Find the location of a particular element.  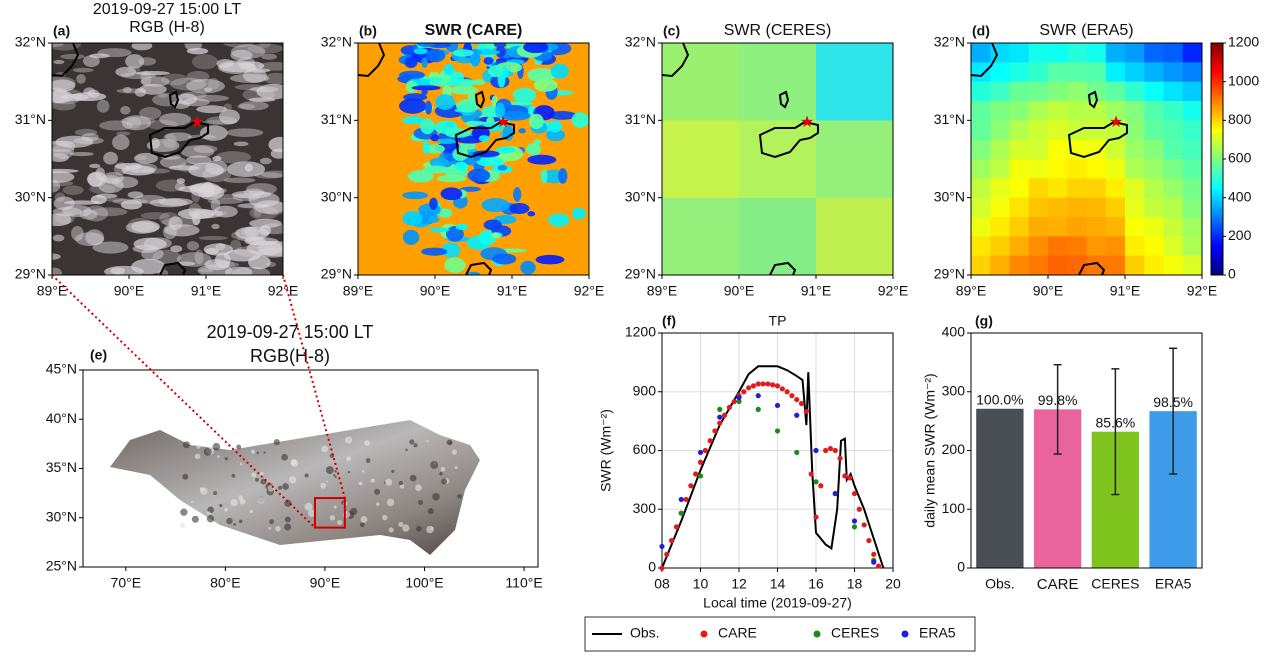

colorbar-tick-label: 200 is located at coordinates (1240, 235).